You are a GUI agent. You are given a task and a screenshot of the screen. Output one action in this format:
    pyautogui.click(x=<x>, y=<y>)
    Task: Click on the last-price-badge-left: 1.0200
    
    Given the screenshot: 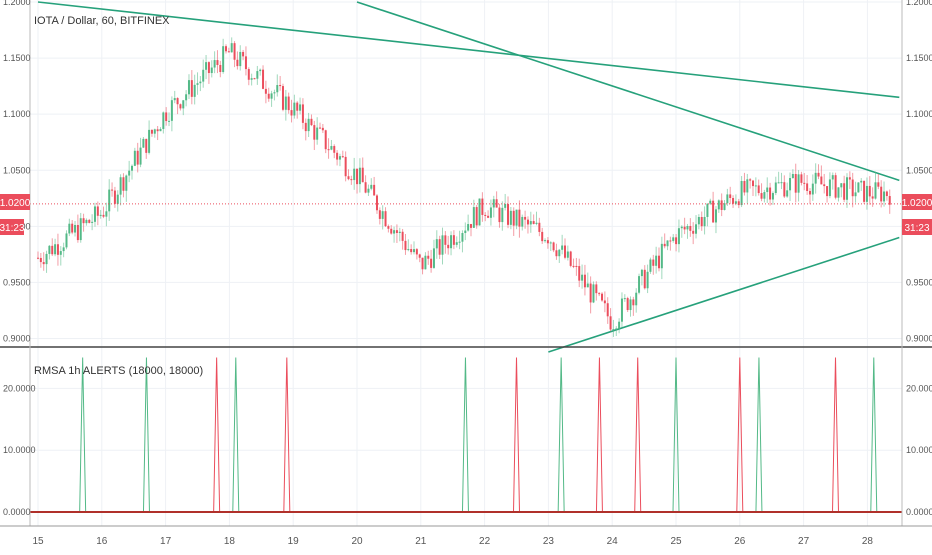 What is the action you would take?
    pyautogui.click(x=15, y=202)
    